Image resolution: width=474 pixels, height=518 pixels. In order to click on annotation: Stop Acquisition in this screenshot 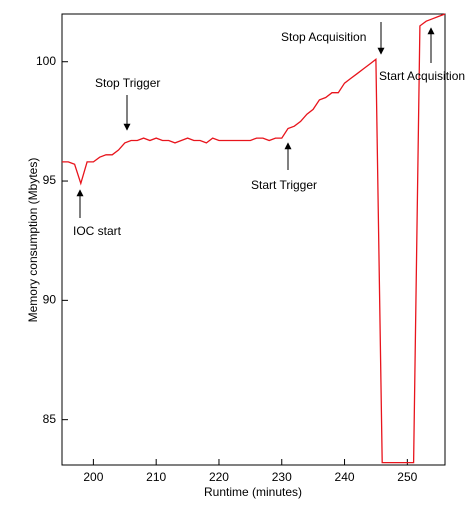, I will do `click(323, 37)`.